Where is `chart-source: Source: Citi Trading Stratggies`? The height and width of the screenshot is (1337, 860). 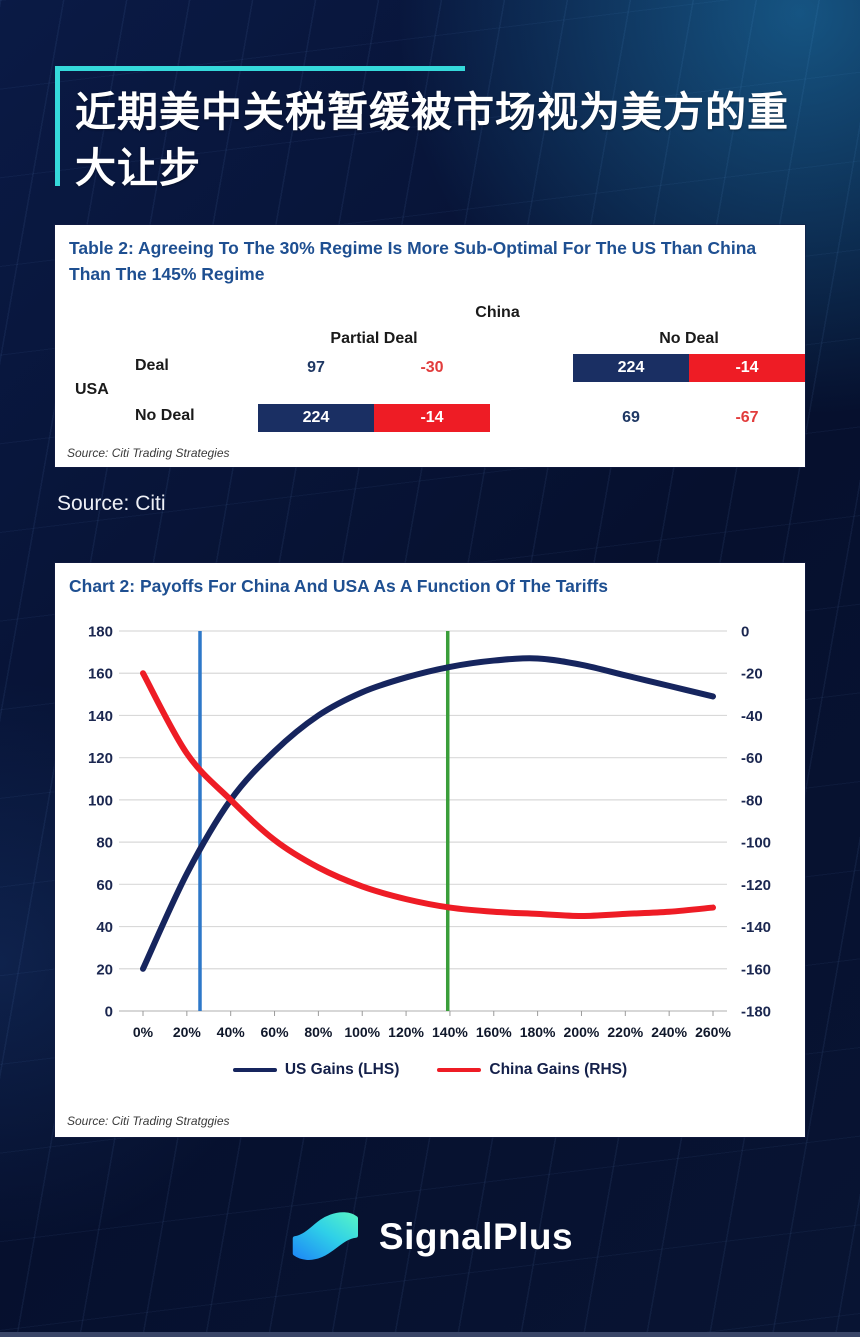 chart-source: Source: Citi Trading Stratggies is located at coordinates (148, 1121).